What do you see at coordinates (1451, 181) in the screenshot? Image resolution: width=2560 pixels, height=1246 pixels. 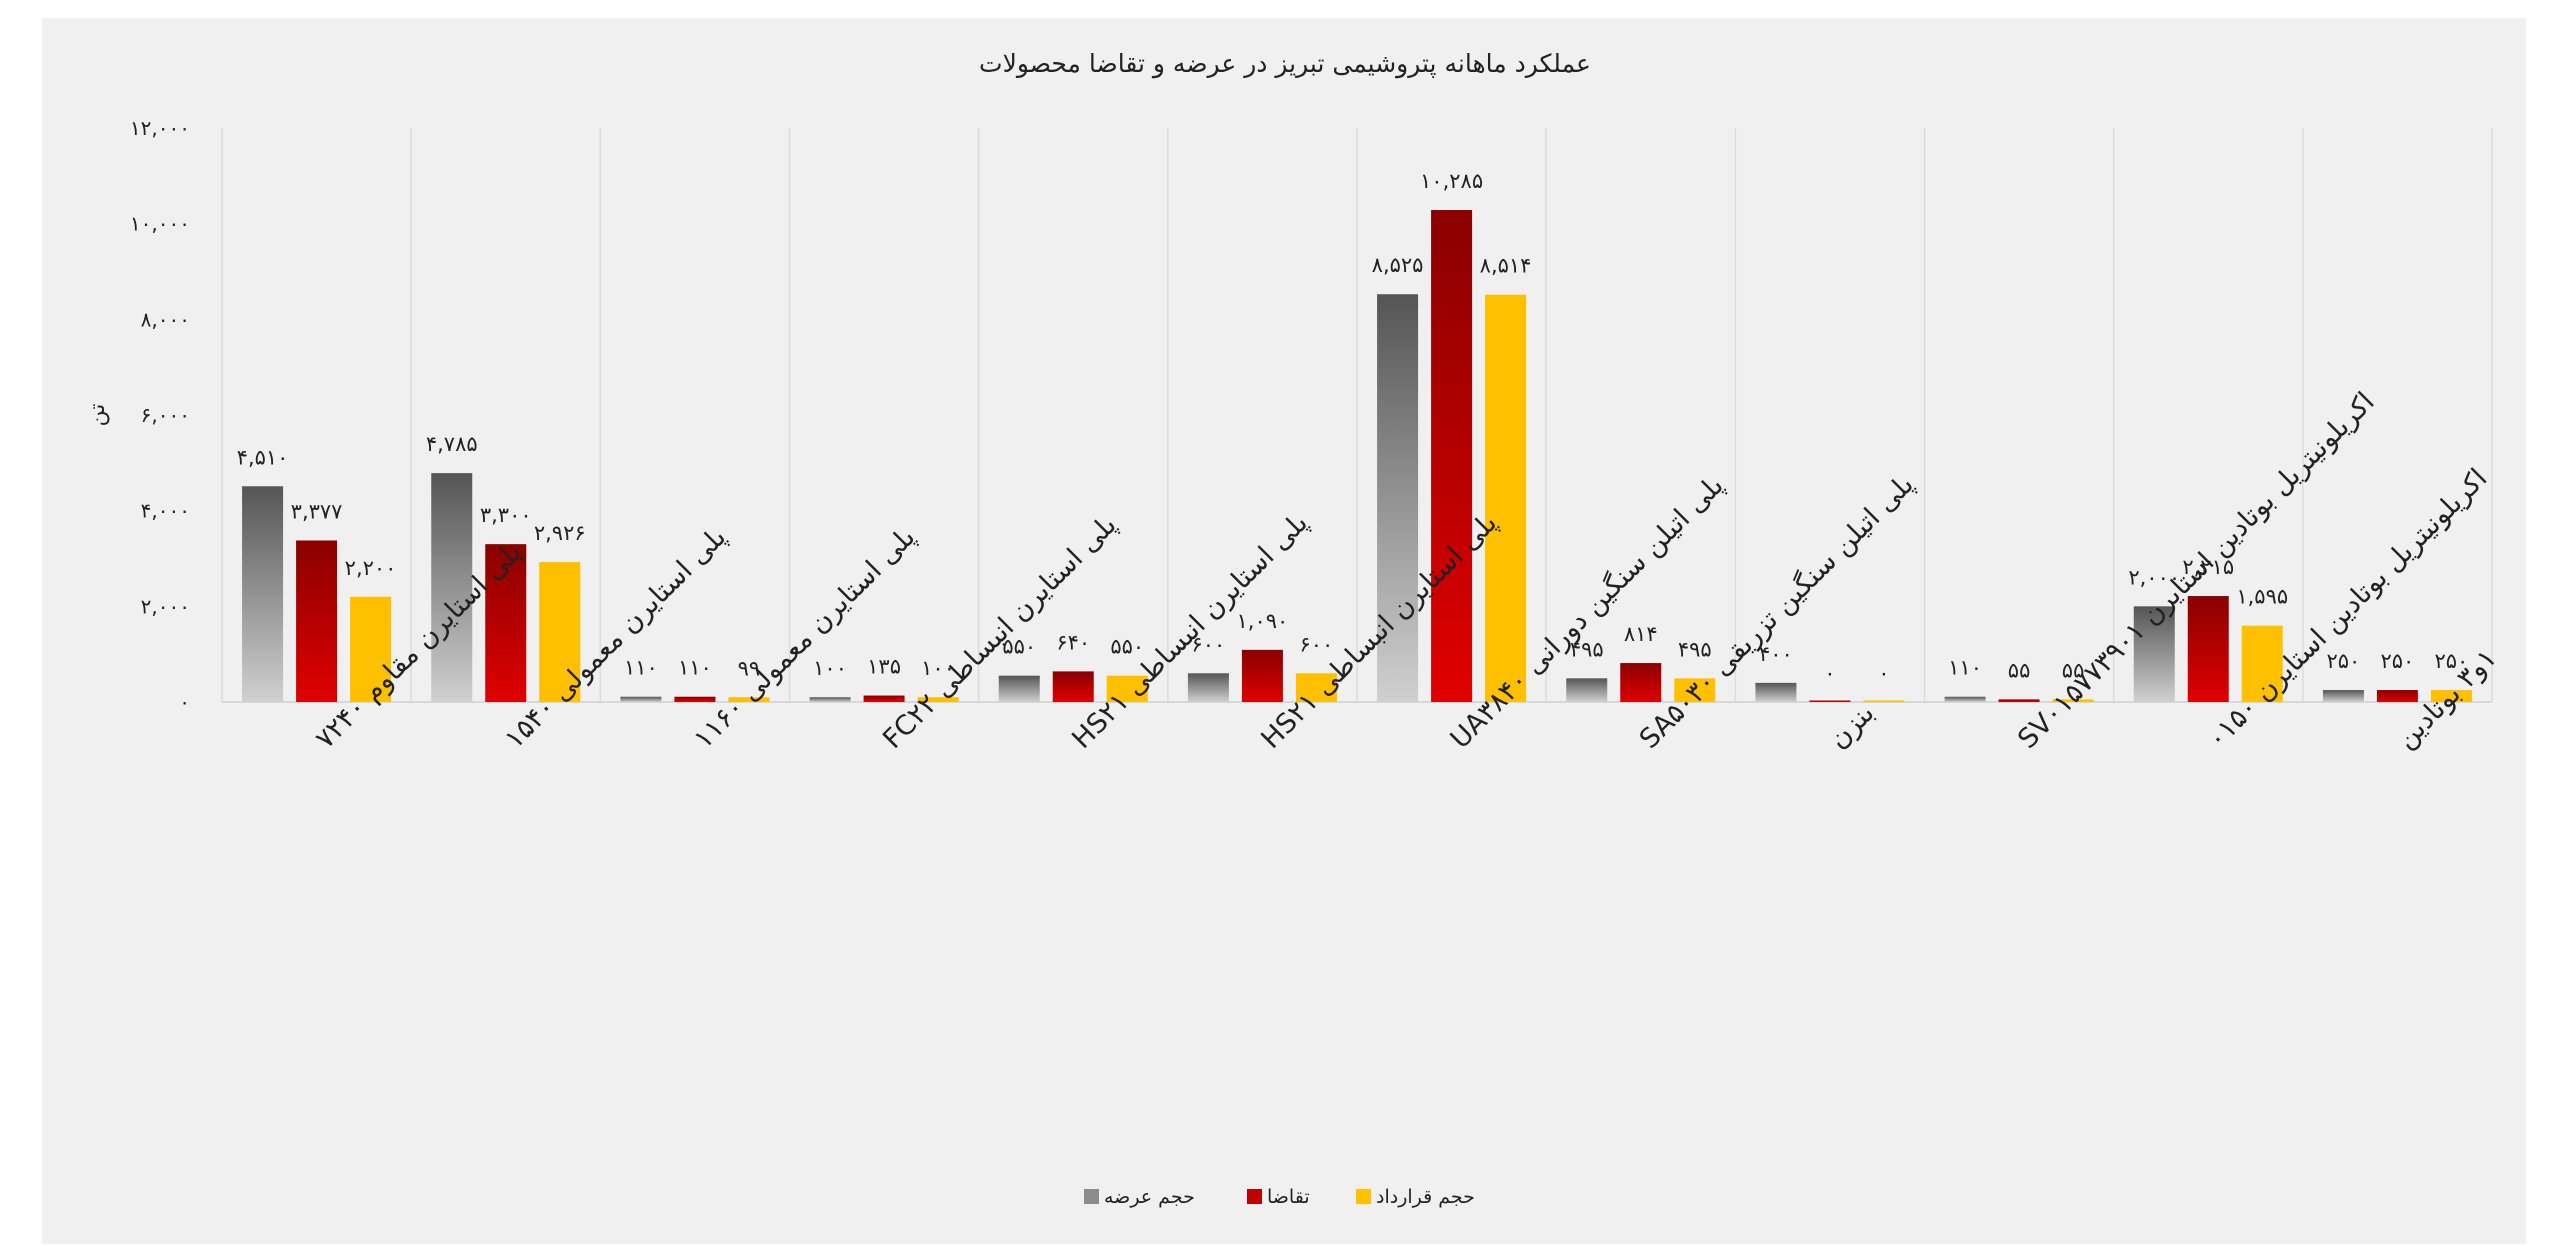 I see `data-label: ۱۰,۲۸۵` at bounding box center [1451, 181].